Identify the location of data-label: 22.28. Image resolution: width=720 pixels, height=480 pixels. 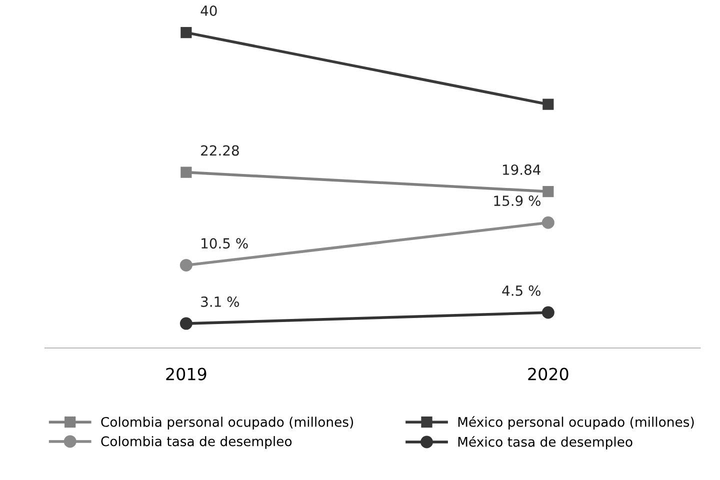
(220, 150).